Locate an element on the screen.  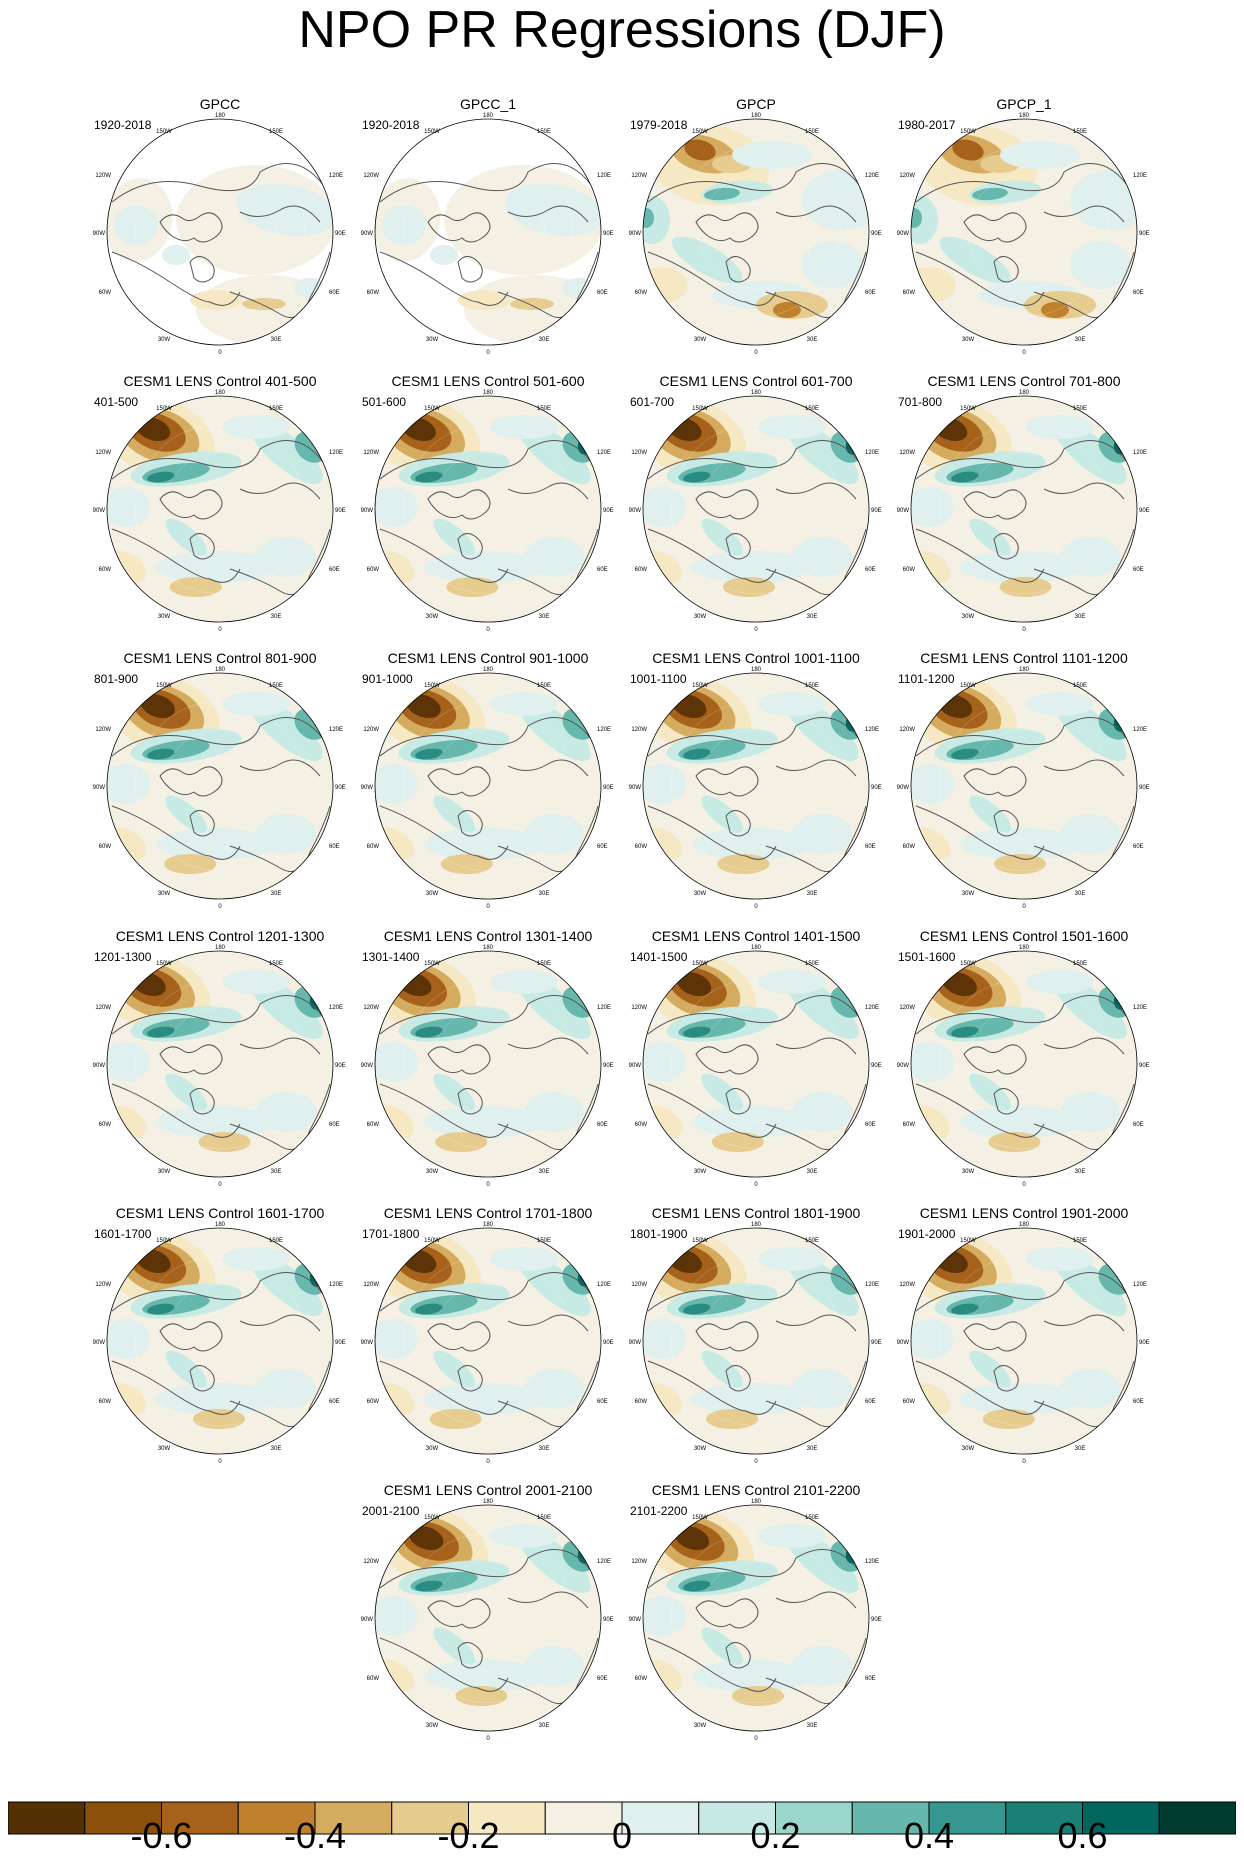
panel-title: CESM1 LENS Control 1101-1200 is located at coordinates (1024, 658).